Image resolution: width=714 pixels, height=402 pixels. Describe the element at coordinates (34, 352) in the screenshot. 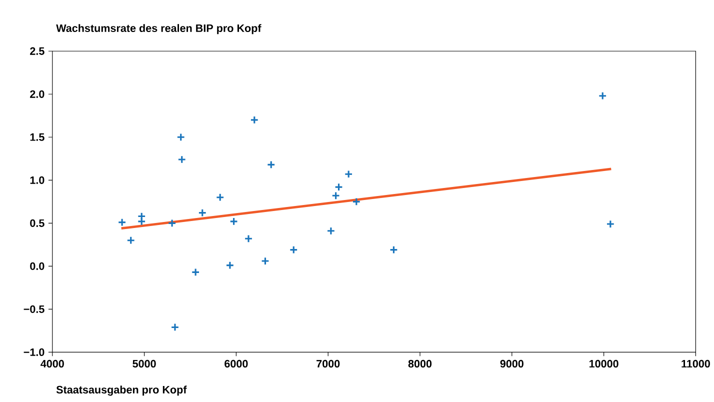

I see `y-tick-label: −1.0` at that location.